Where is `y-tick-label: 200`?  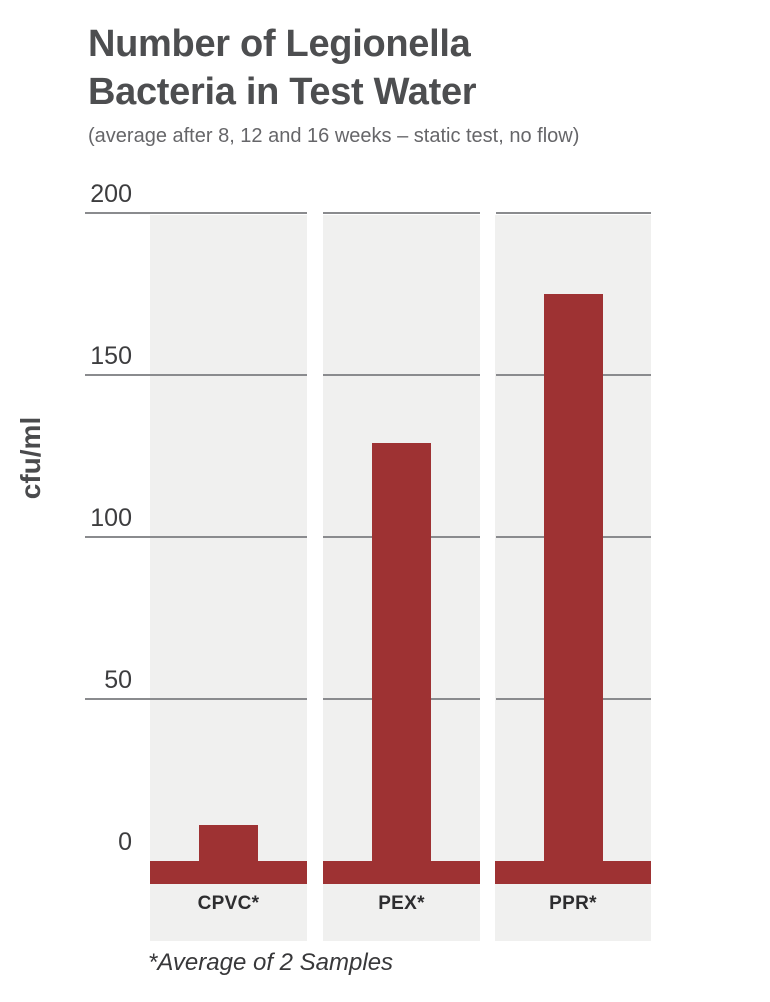
y-tick-label: 200 is located at coordinates (111, 194).